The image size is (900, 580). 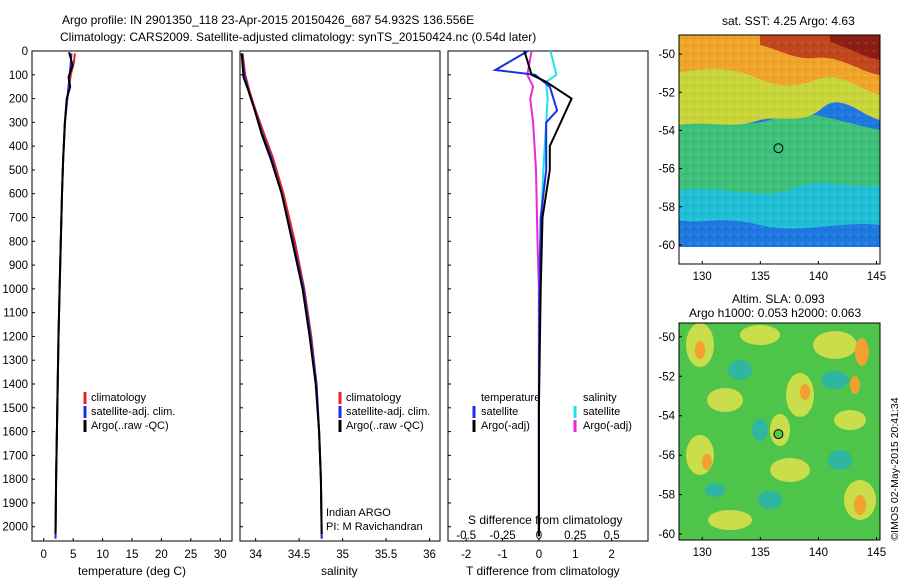 I want to click on depth-tick-label: 0, so click(x=25, y=52).